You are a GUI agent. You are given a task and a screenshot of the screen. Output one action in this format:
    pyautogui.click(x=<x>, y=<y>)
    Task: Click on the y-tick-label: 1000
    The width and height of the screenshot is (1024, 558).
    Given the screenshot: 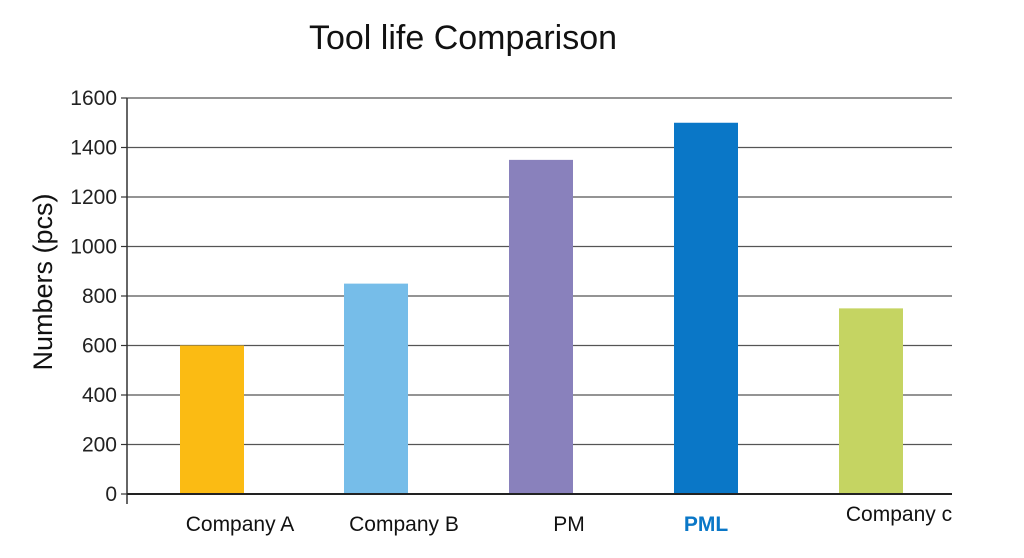 What is the action you would take?
    pyautogui.click(x=93, y=247)
    